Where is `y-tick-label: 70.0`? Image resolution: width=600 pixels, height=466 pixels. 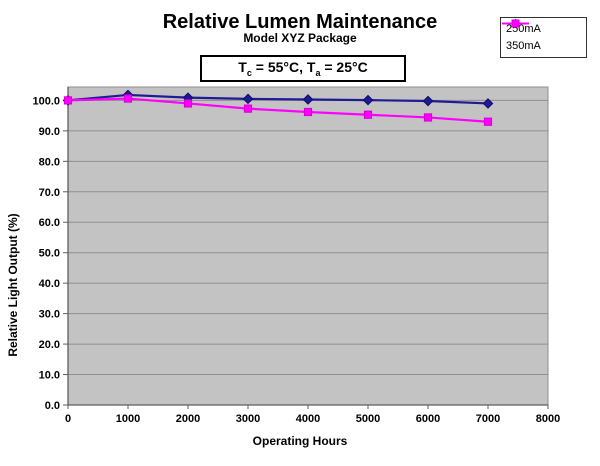
y-tick-label: 70.0 is located at coordinates (49, 193).